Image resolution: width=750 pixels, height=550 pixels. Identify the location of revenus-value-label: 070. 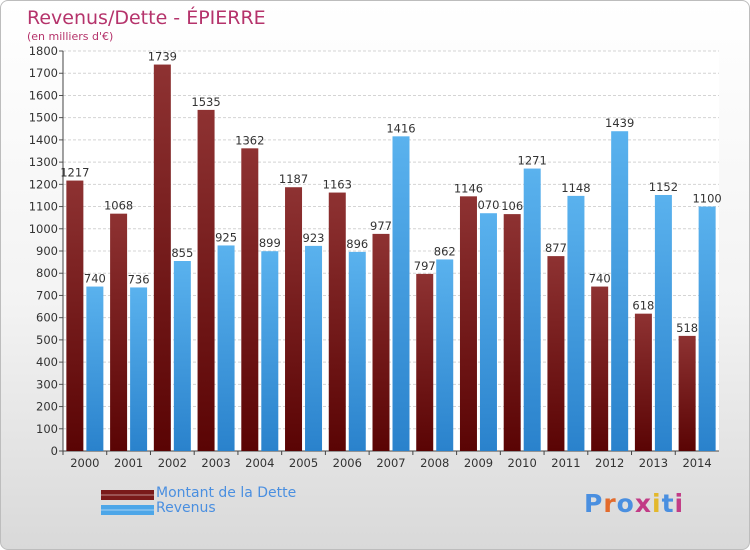
(488, 205).